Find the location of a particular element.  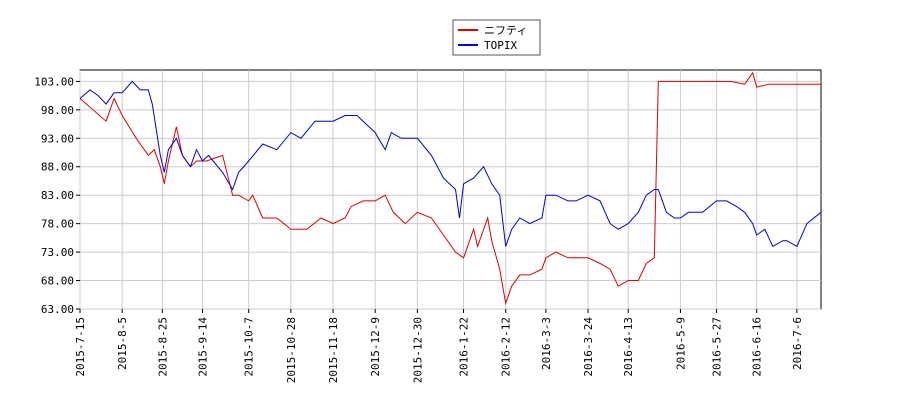

y-tick-label: 98.00 is located at coordinates (57, 110).